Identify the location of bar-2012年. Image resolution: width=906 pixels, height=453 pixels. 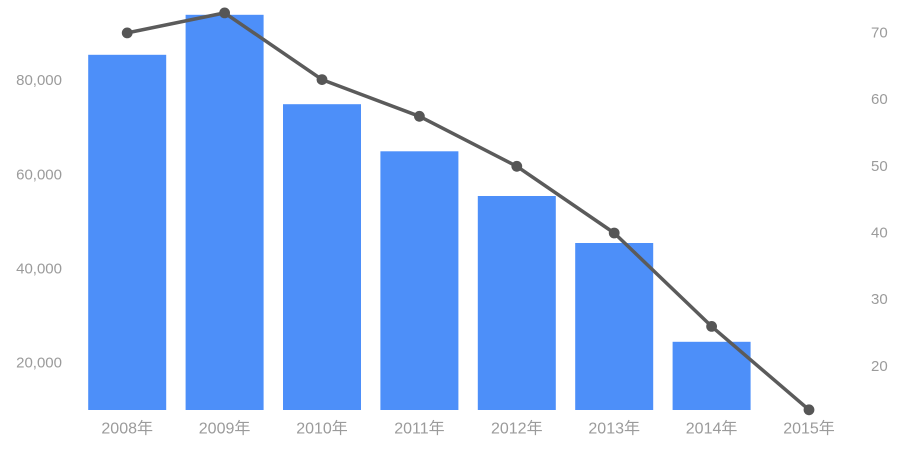
(516, 303).